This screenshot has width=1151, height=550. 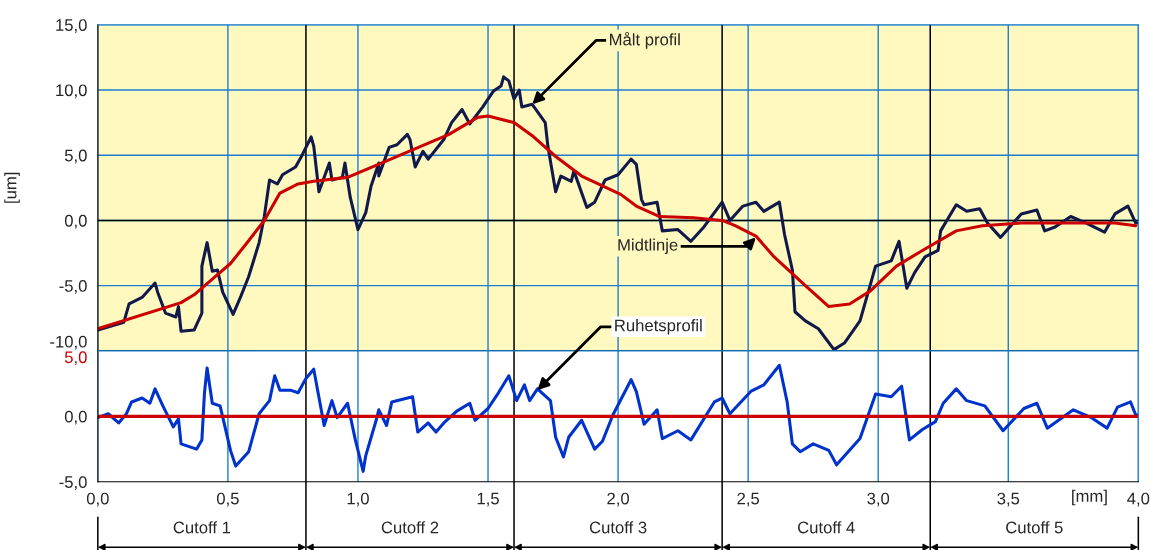 I want to click on y-tick-label: 15,0, so click(x=71, y=26).